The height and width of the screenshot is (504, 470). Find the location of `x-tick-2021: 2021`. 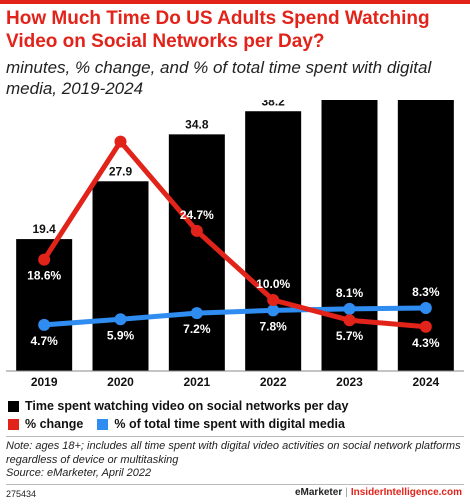

x-tick-2021: 2021 is located at coordinates (196, 382).